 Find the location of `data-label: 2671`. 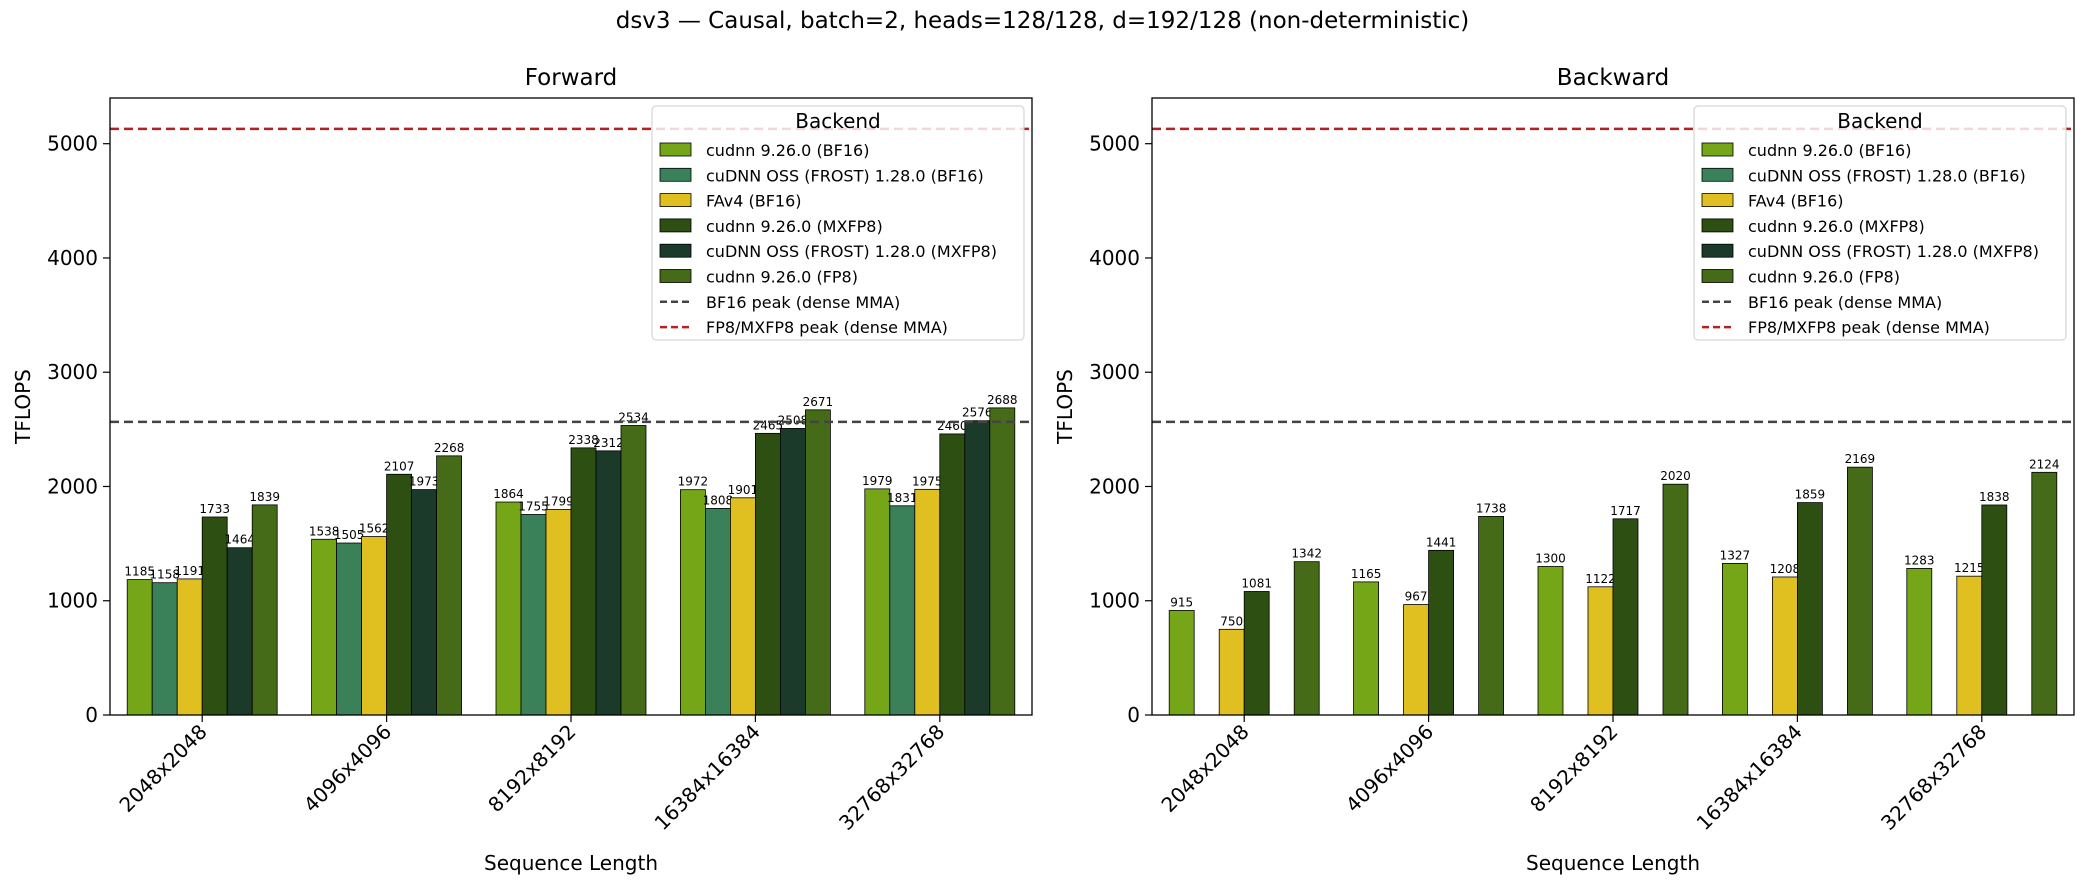

data-label: 2671 is located at coordinates (818, 402).